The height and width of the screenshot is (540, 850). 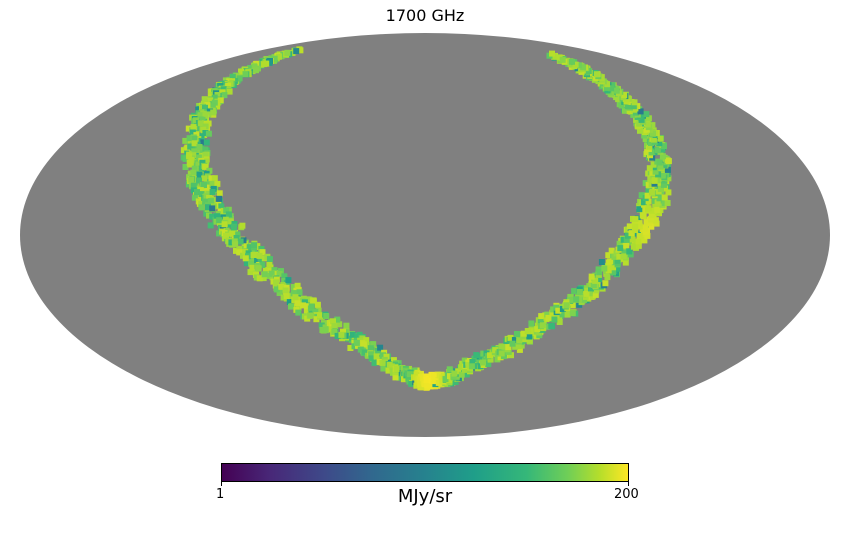 What do you see at coordinates (552, 53) in the screenshot?
I see `survey-pixel-1919` at bounding box center [552, 53].